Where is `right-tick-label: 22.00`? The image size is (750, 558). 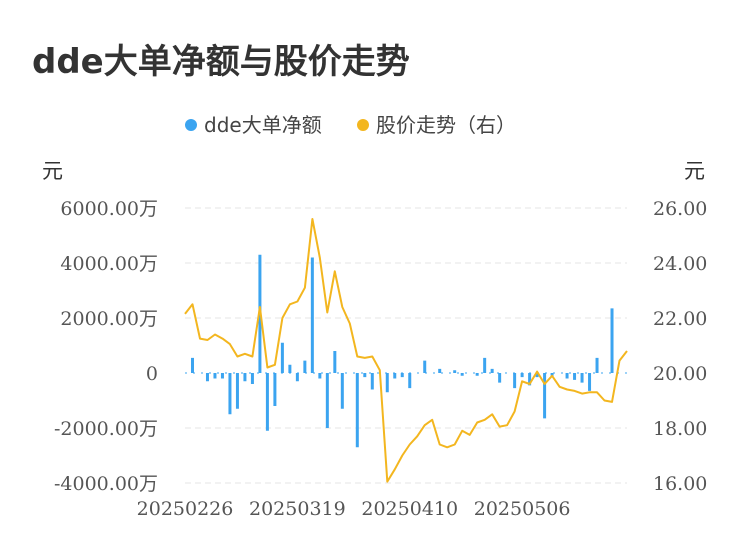 right-tick-label: 22.00 is located at coordinates (680, 319).